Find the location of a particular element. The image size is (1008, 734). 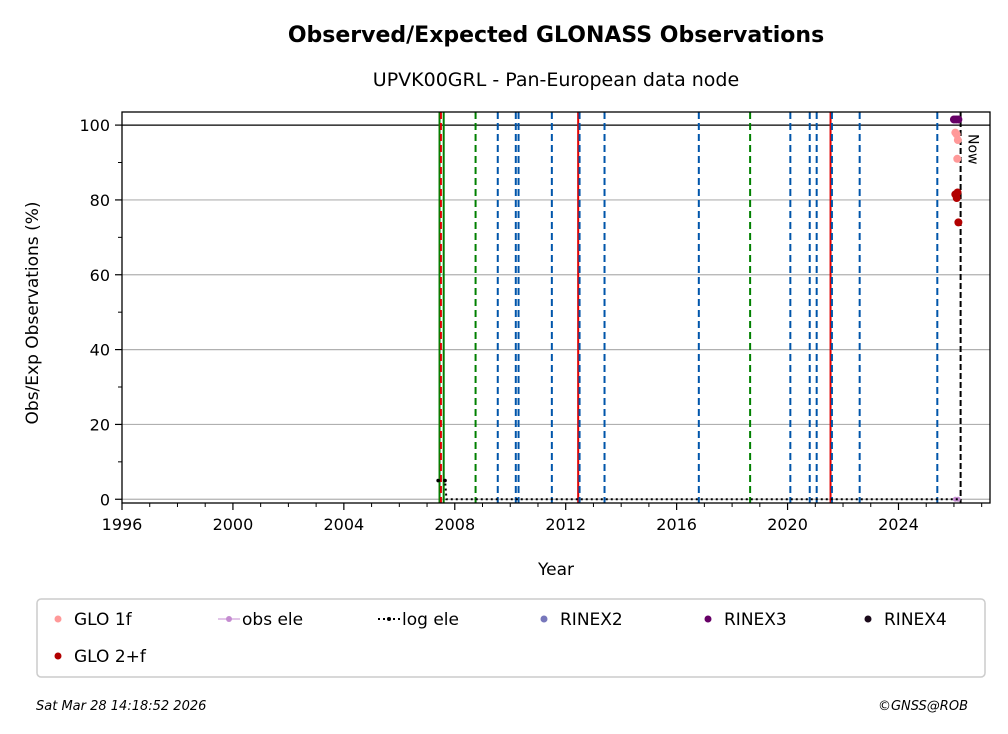

x-tick-label: 2024 is located at coordinates (898, 524).